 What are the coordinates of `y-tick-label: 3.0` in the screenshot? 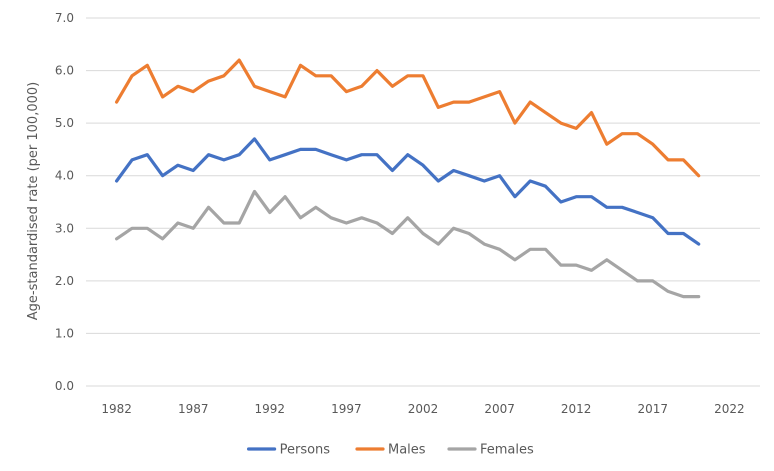 It's located at (64, 228).